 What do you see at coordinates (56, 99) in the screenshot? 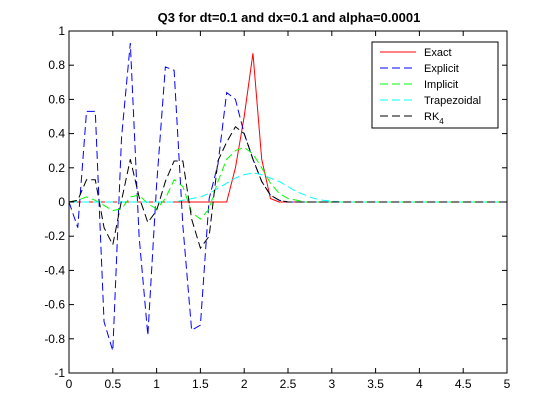
I see `y-tick-label: 0.6` at bounding box center [56, 99].